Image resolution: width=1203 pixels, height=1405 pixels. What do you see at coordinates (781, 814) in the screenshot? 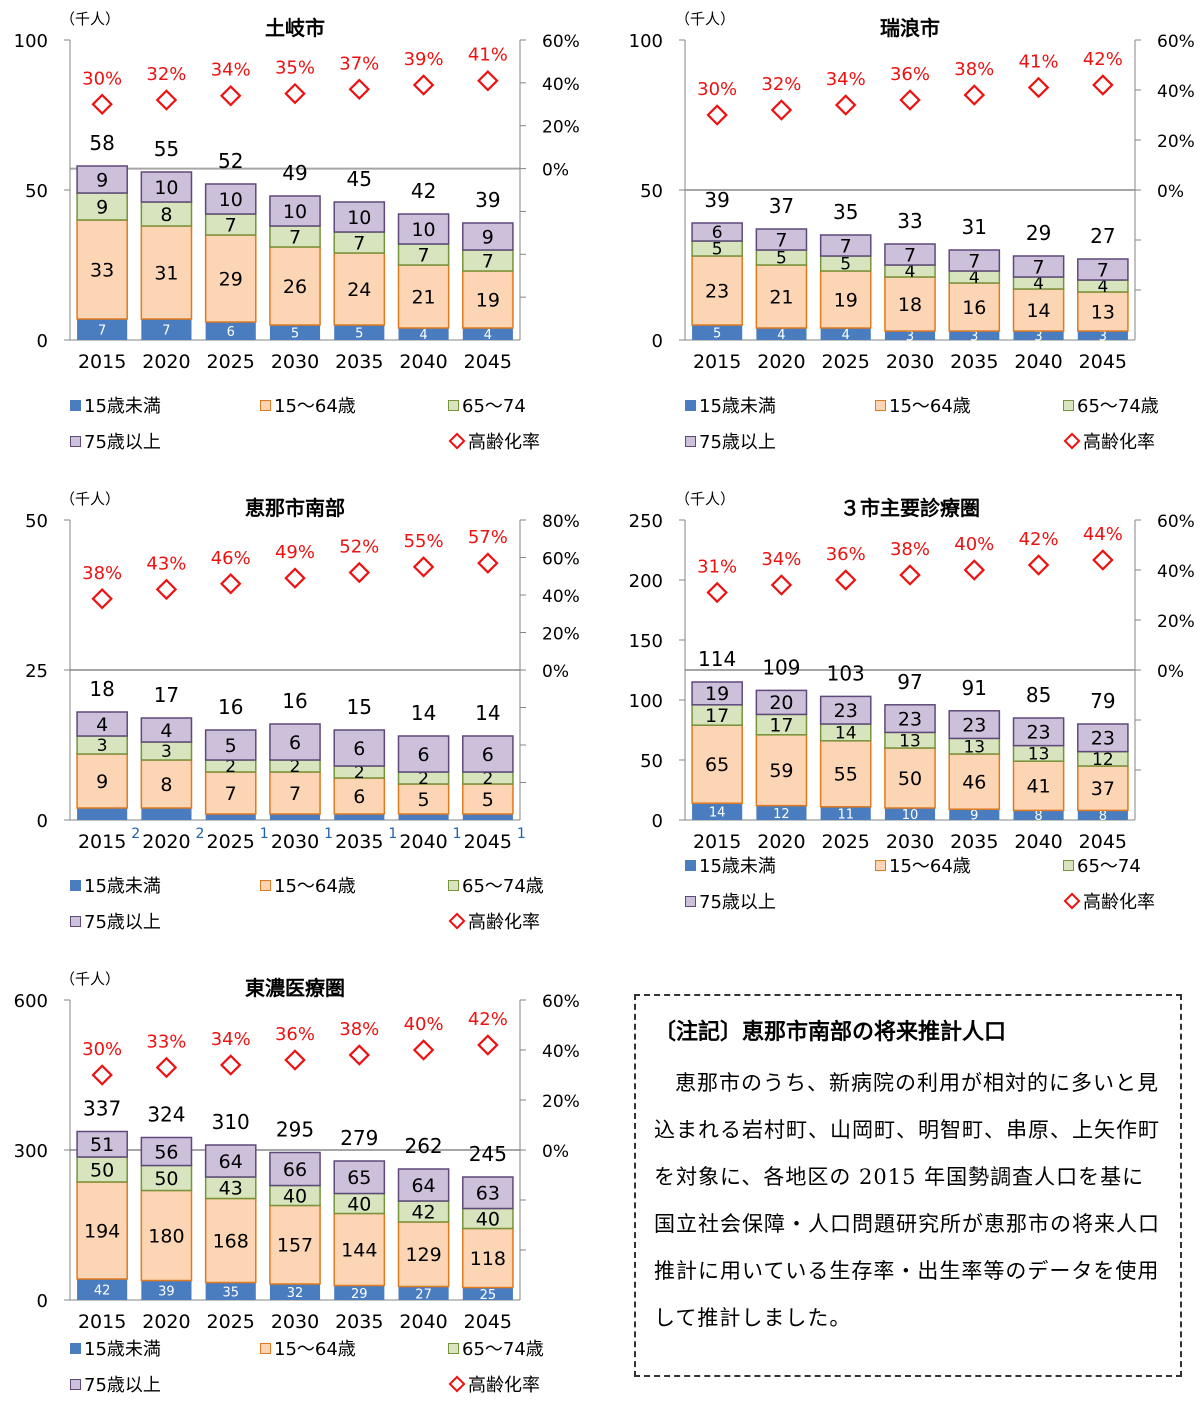
I see `data-label-under15: 12` at bounding box center [781, 814].